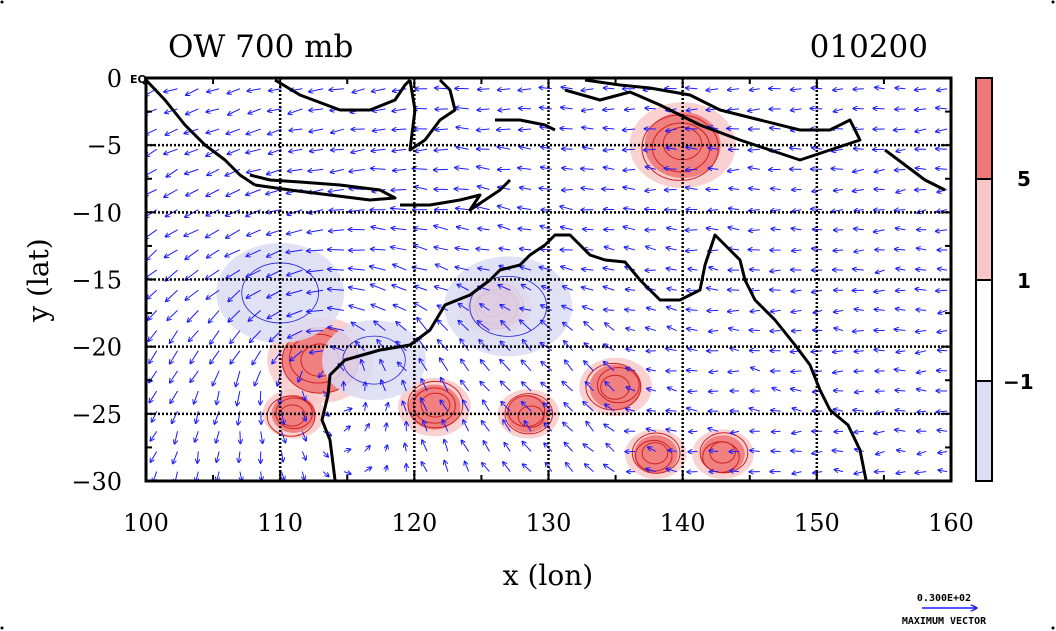 The height and width of the screenshot is (631, 1056). What do you see at coordinates (525, 125) in the screenshot?
I see `coast-moluccas` at bounding box center [525, 125].